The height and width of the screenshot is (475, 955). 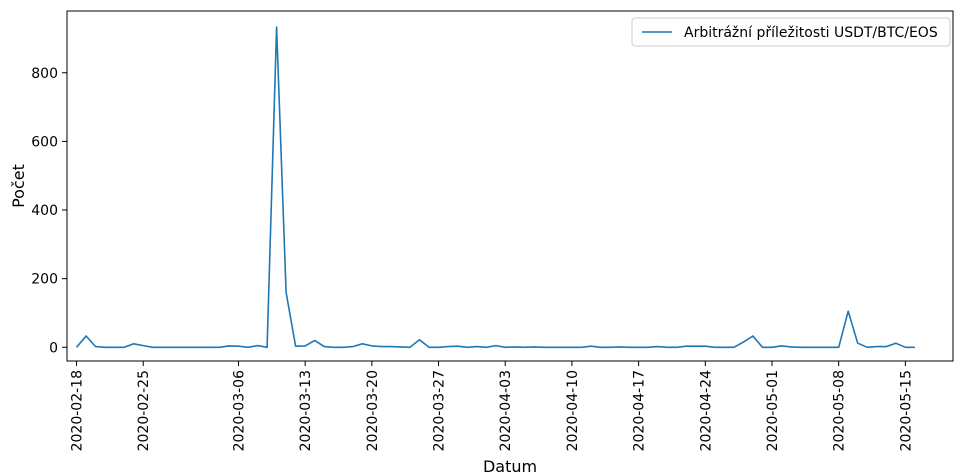 I want to click on legend: Arbitrážní příležitosti USDT/BTC/EOS, so click(x=791, y=32).